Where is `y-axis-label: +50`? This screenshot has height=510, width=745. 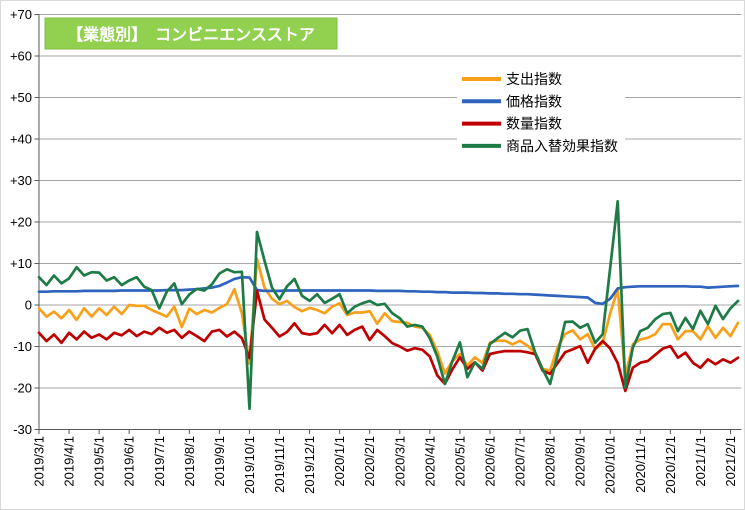 y-axis-label: +50 is located at coordinates (21, 97).